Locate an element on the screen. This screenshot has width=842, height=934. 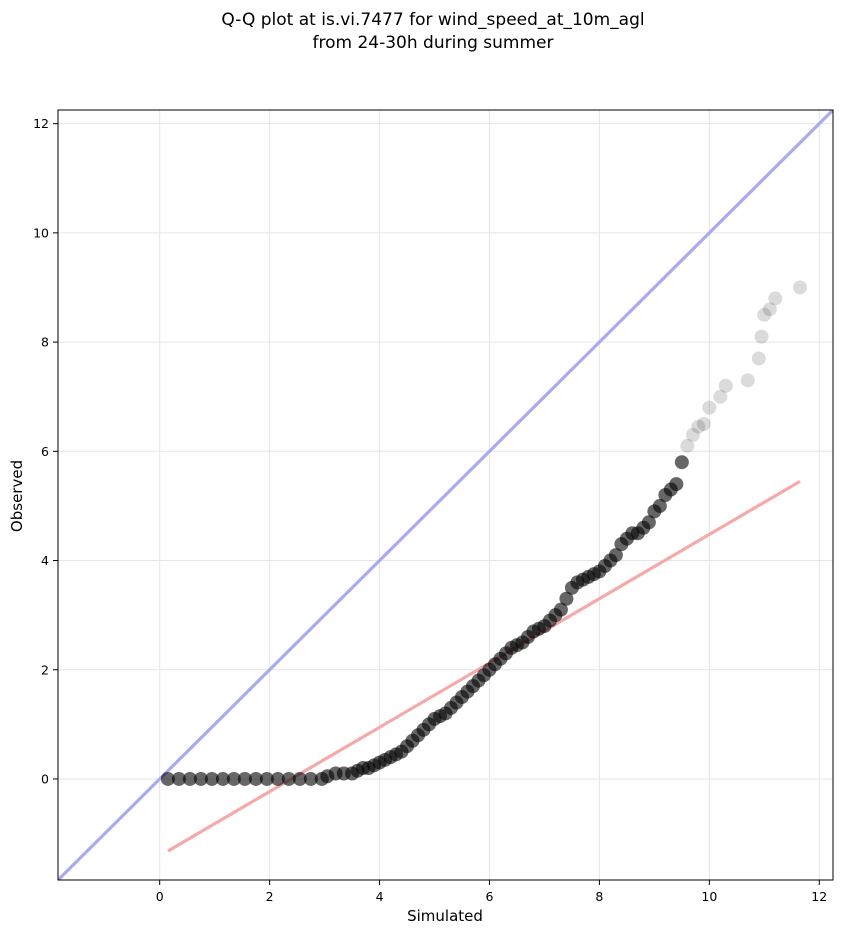
y-tick-label: 2 is located at coordinates (45, 669).